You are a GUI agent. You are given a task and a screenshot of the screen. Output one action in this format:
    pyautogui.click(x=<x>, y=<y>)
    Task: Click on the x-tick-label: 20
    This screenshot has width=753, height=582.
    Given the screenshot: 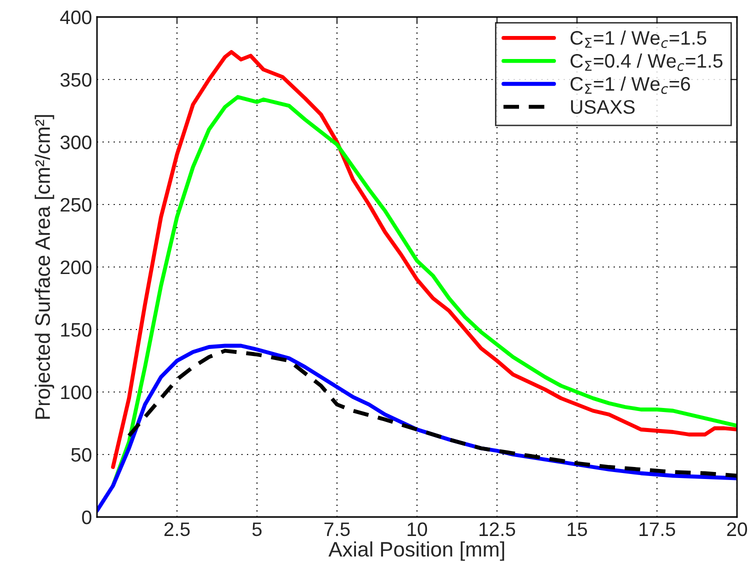 What is the action you would take?
    pyautogui.click(x=737, y=529)
    